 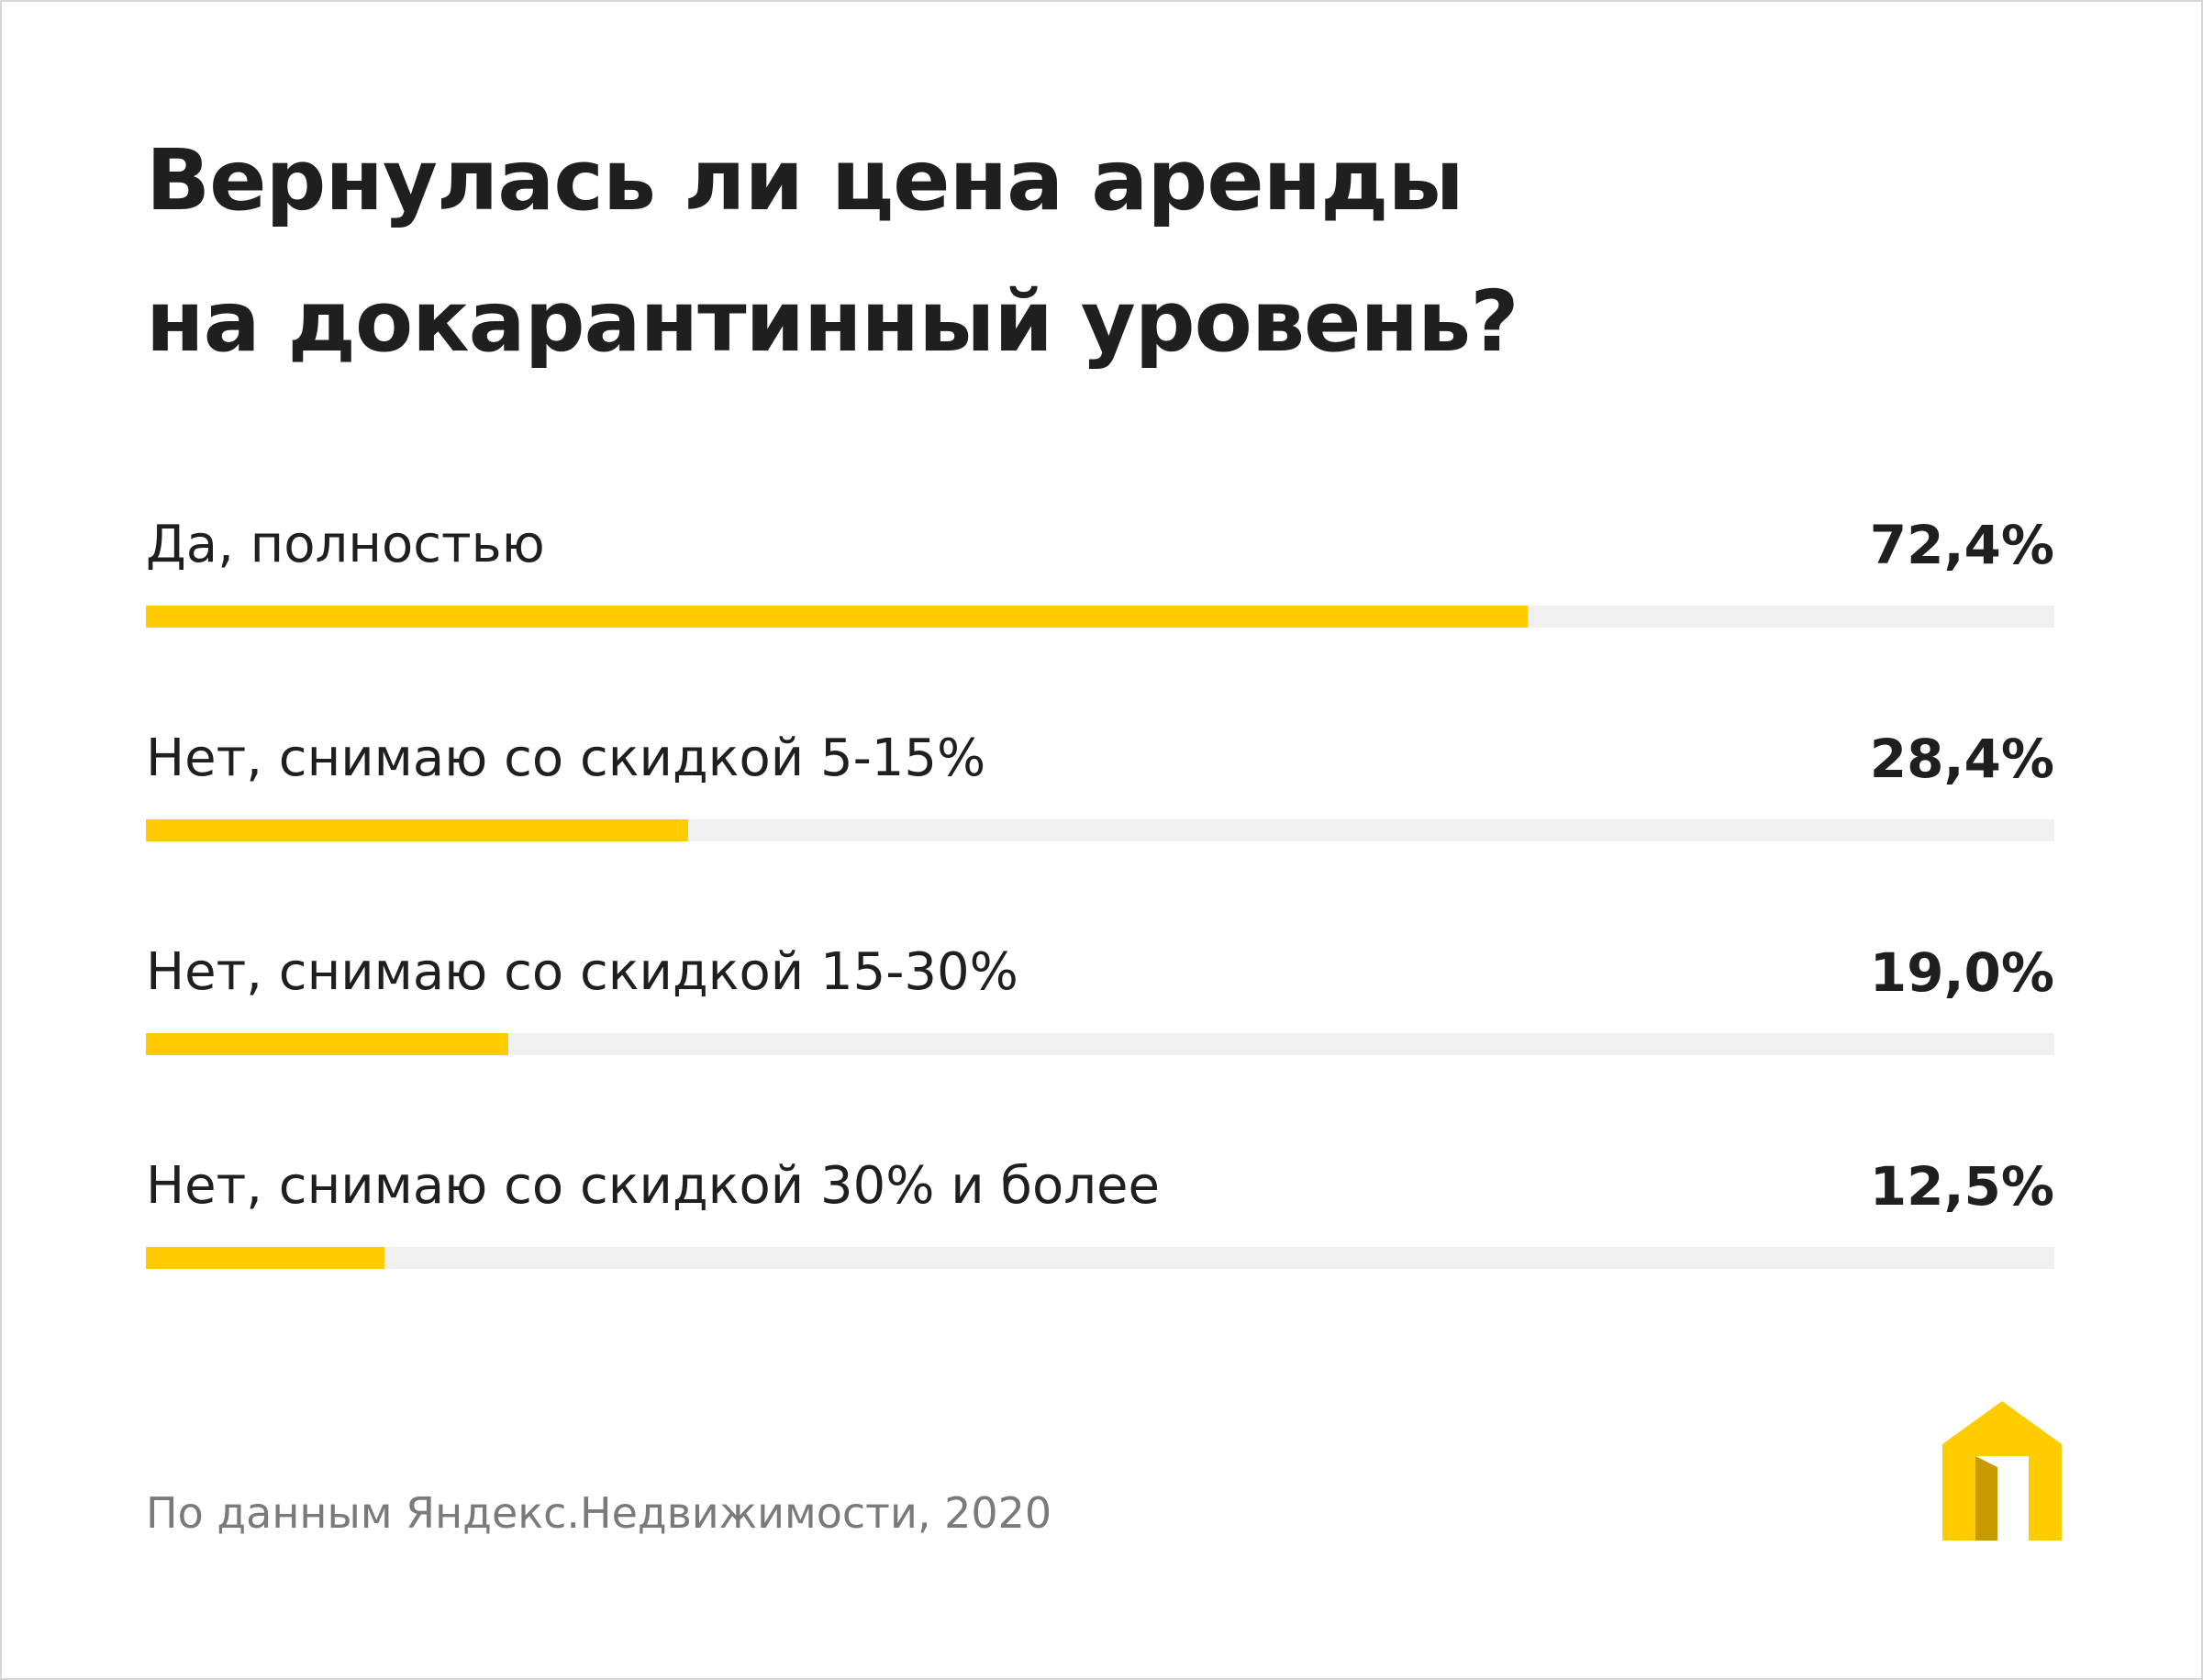 I want to click on title-line-2: на докарантинный уровень?, so click(x=832, y=322).